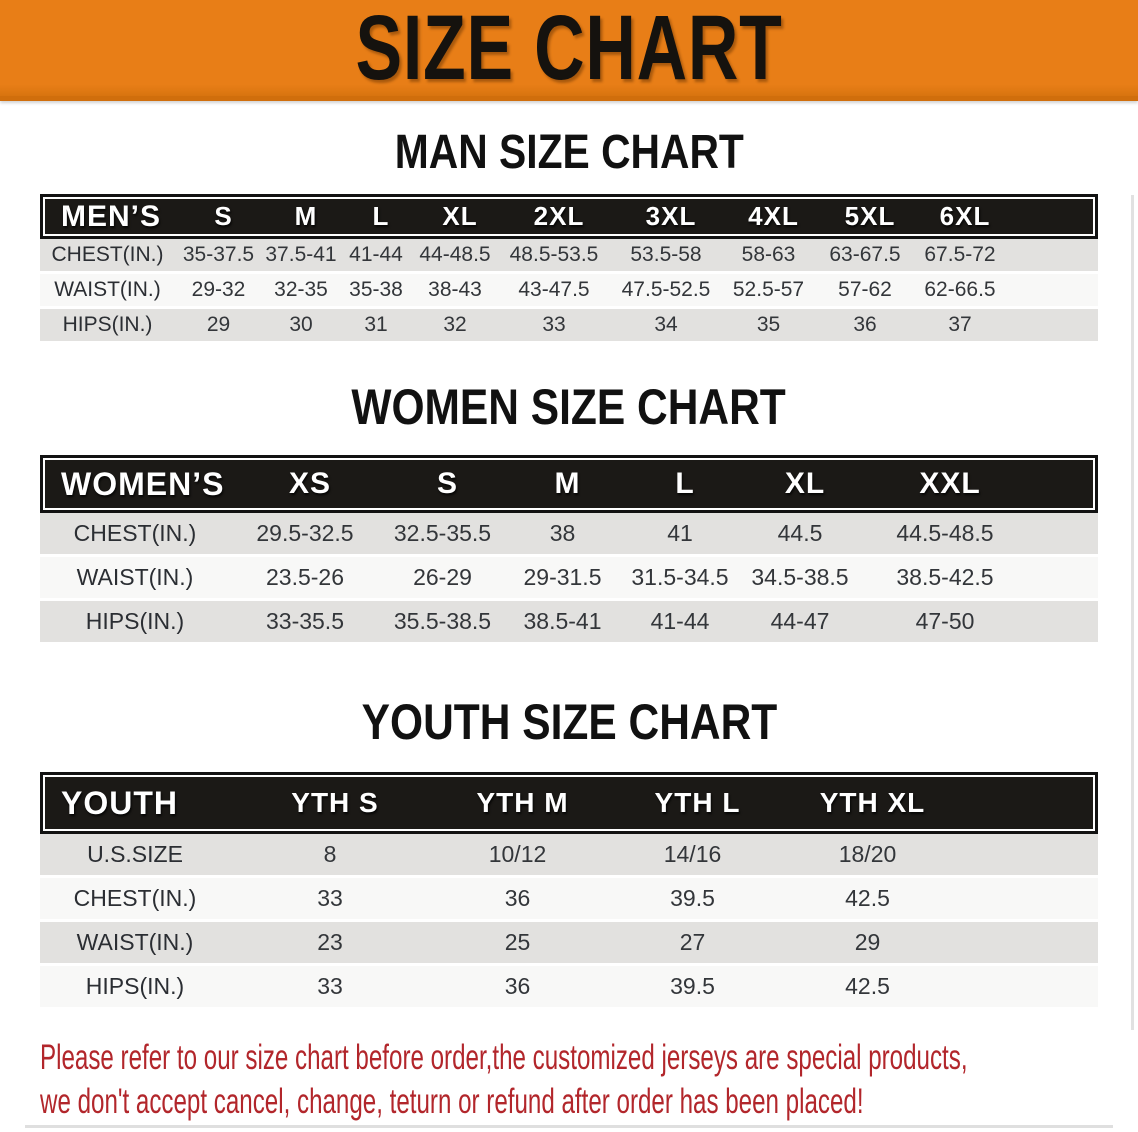 This screenshot has width=1138, height=1132. I want to click on youth-table-row: U.S.SIZE 8 10/12 14/16 18/20, so click(569, 856).